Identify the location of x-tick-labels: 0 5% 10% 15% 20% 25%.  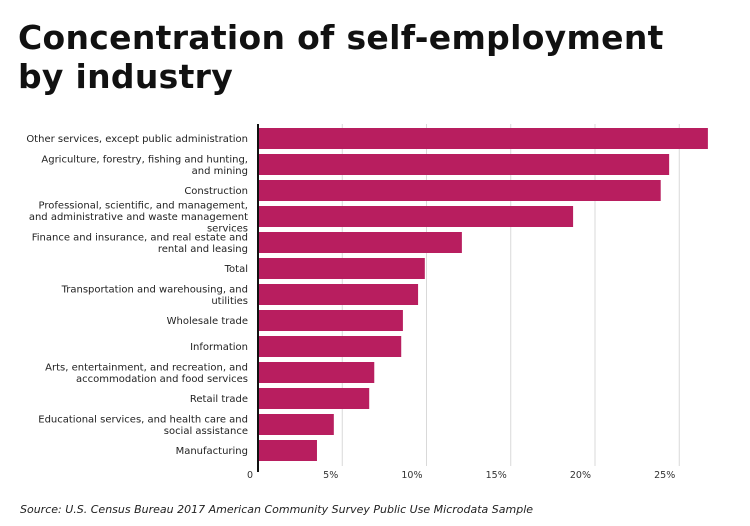
(461, 475).